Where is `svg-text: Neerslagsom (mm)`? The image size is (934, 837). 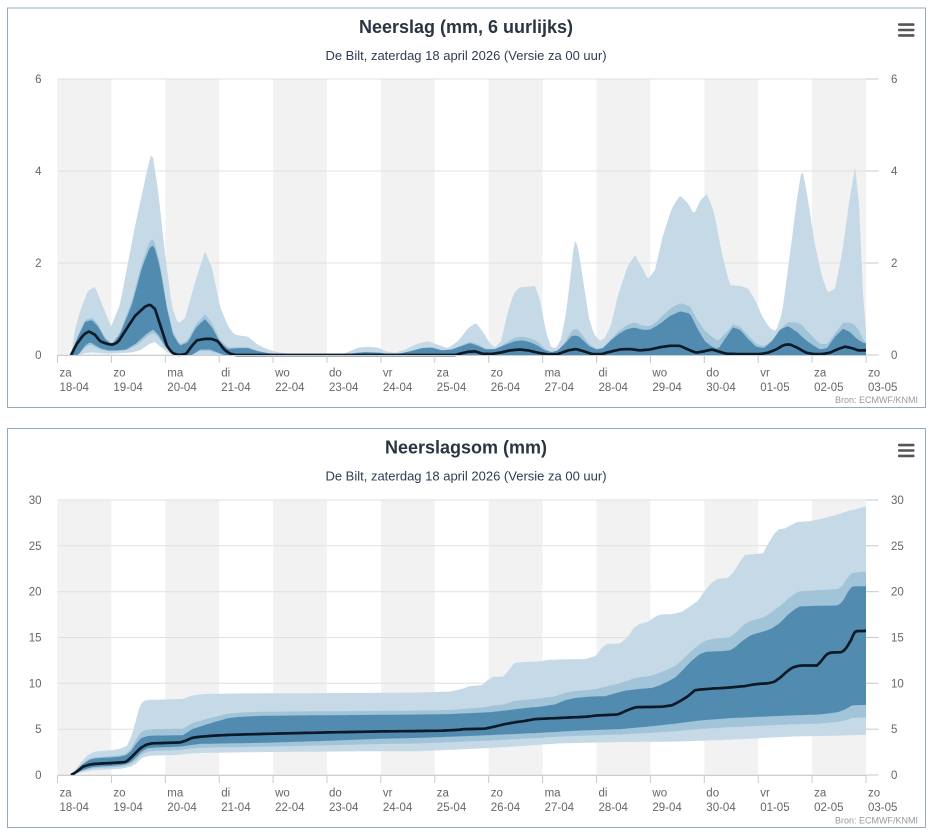 svg-text: Neerslagsom (mm) is located at coordinates (466, 448).